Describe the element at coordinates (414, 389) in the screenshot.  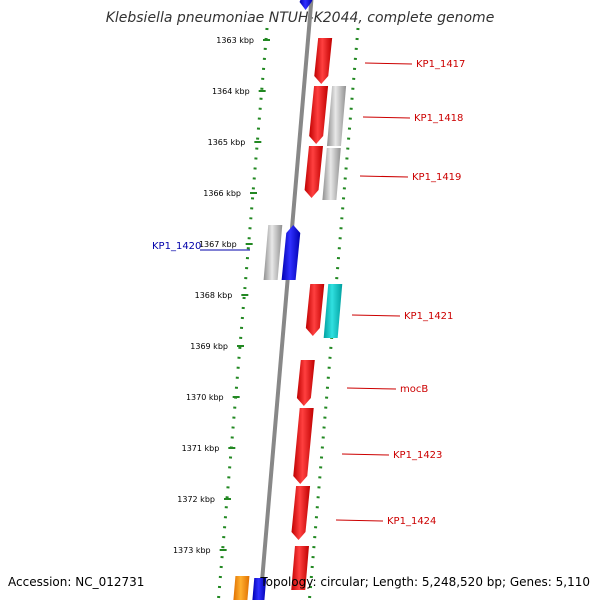
I see `gene-label: mocB` at that location.